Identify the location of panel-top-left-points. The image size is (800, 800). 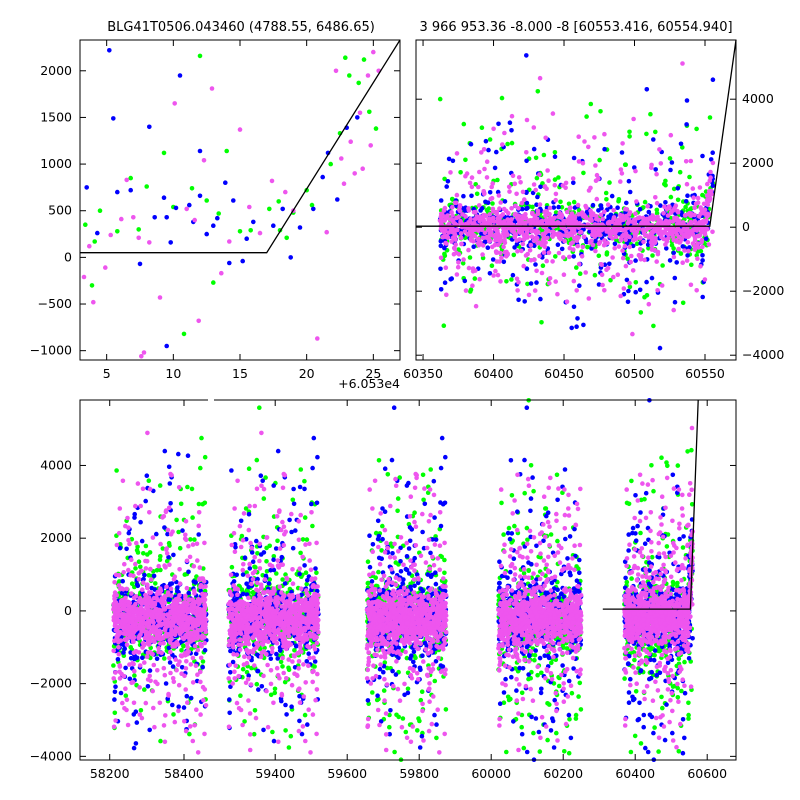
(231, 203).